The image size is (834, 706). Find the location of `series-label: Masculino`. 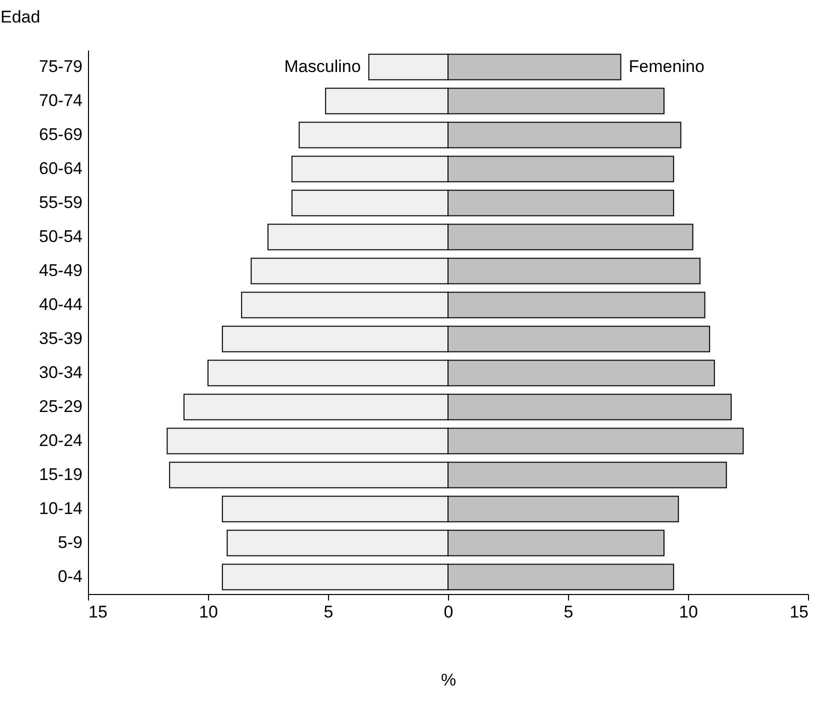

series-label: Masculino is located at coordinates (322, 66).